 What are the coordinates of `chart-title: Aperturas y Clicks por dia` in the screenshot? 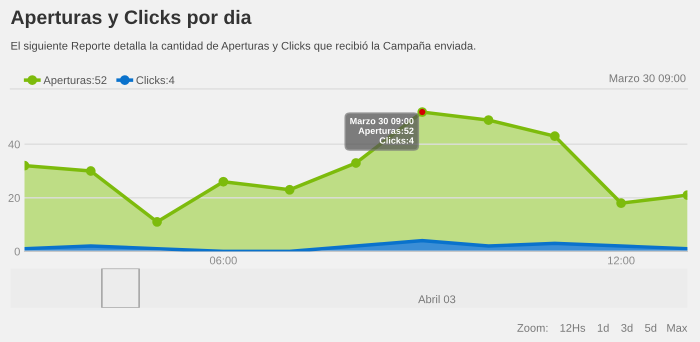 It's located at (131, 19).